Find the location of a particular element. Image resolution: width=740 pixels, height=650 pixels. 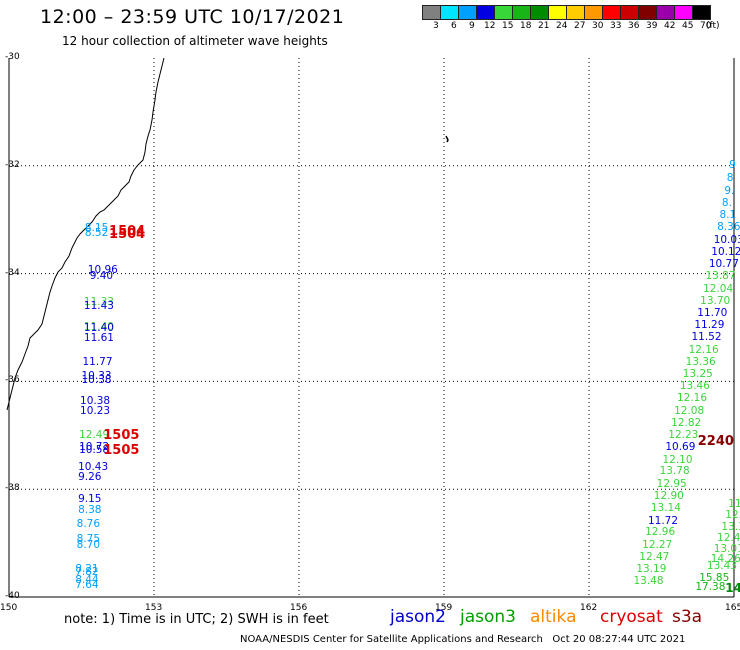

lon-label: 159 is located at coordinates (444, 608).